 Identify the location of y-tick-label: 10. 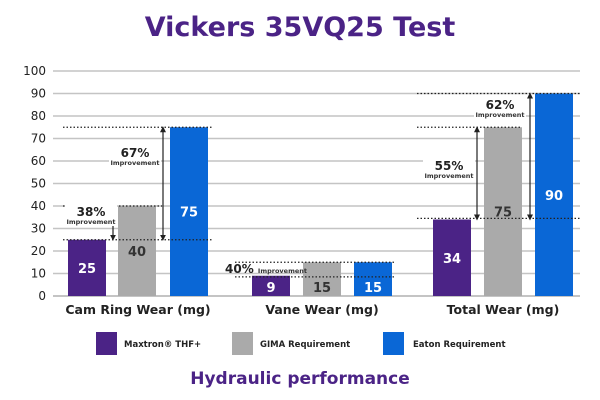
(38, 274).